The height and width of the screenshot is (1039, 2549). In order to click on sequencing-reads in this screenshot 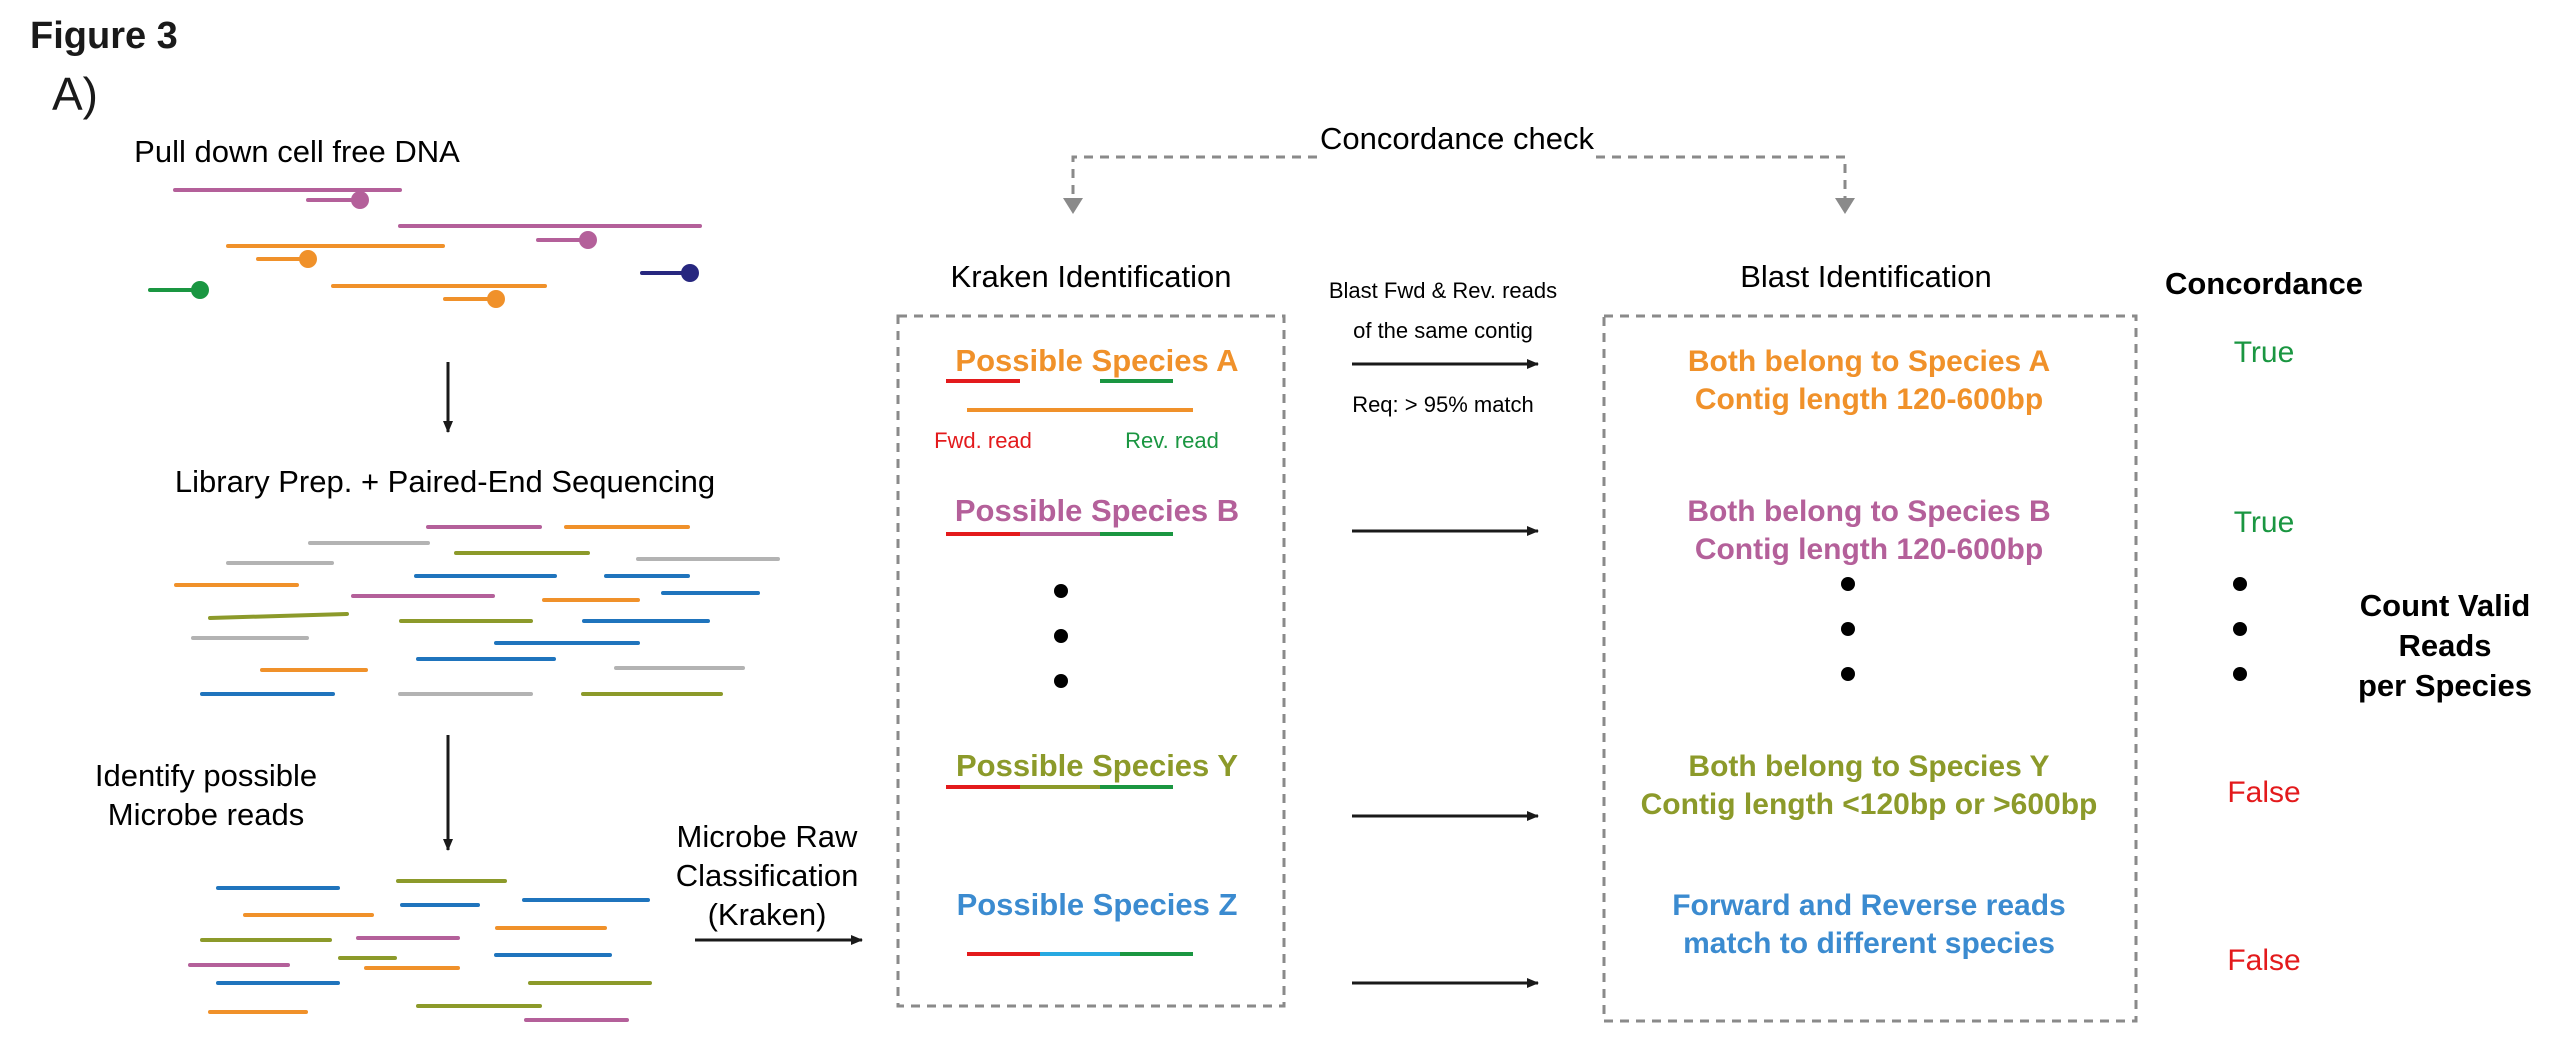, I will do `click(477, 610)`.